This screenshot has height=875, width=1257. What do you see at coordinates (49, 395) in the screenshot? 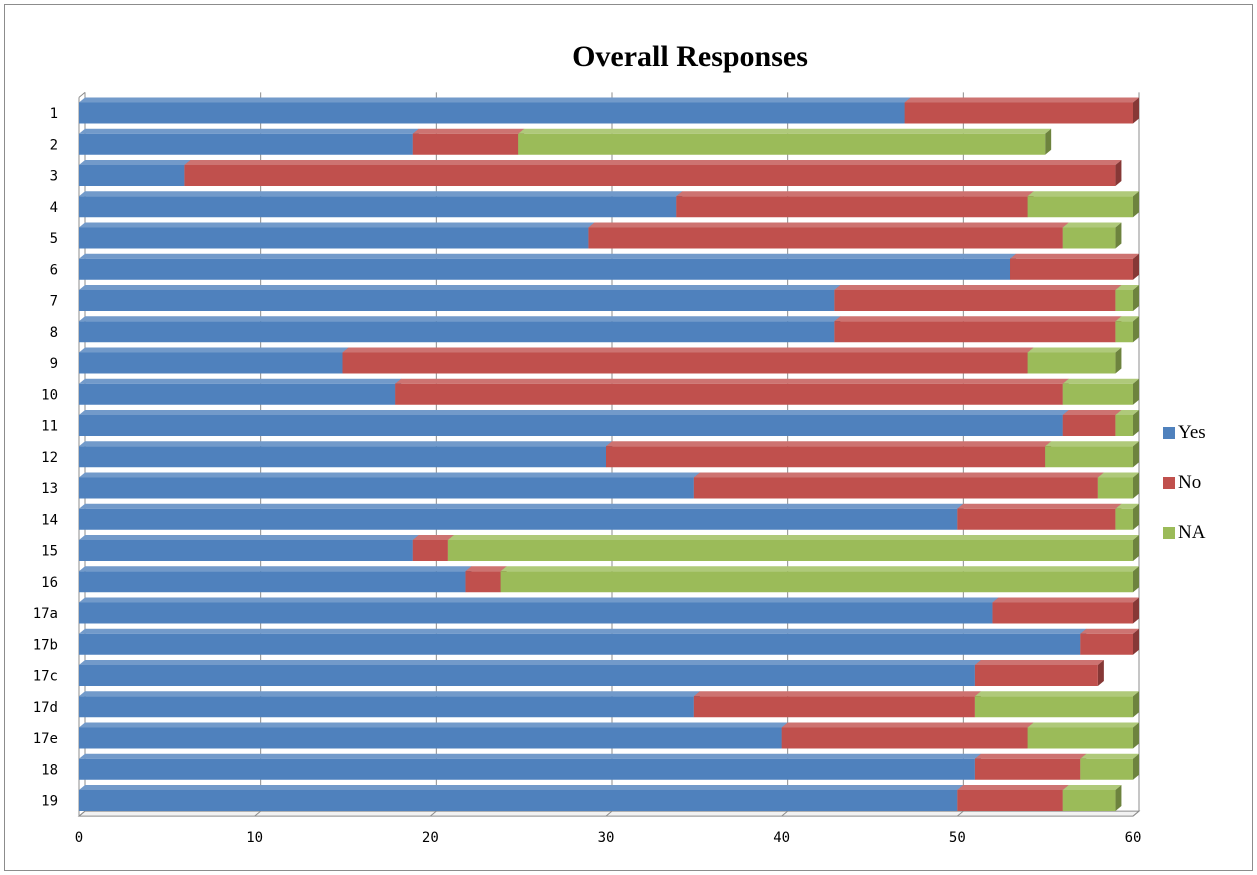
I see `category-label: 10` at bounding box center [49, 395].